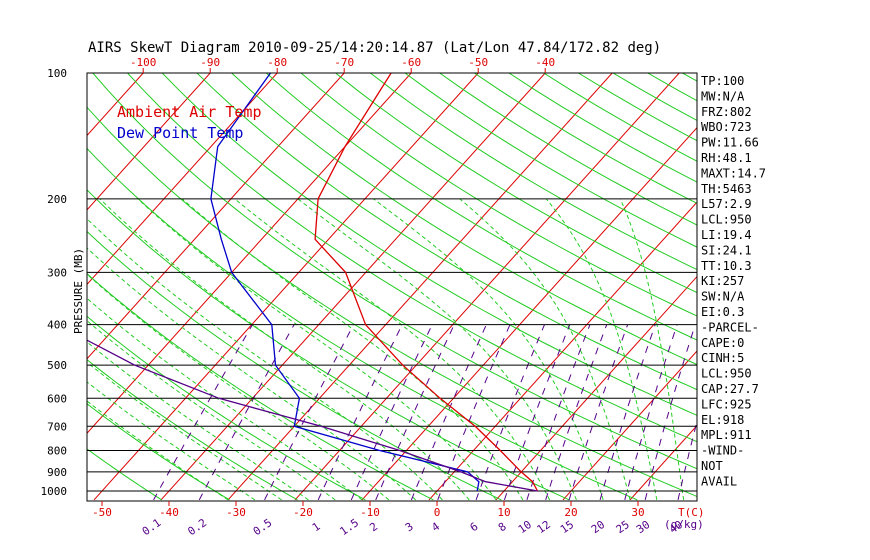  Describe the element at coordinates (57, 199) in the screenshot. I see `pressure-tick-label: 200` at that location.